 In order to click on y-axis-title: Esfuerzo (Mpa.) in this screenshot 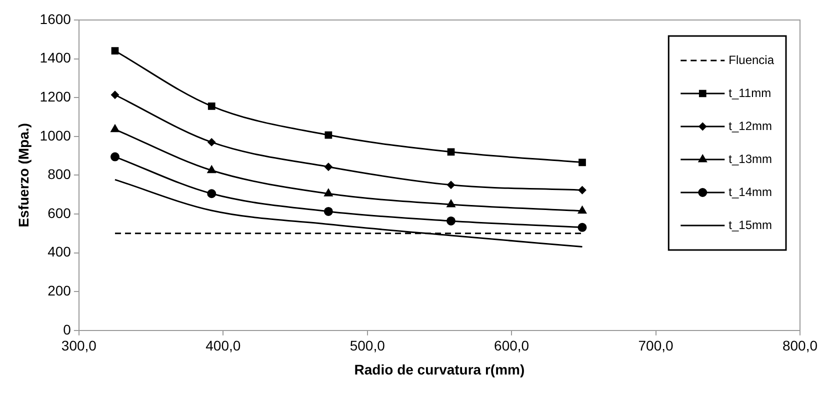, I will do `click(23, 175)`.